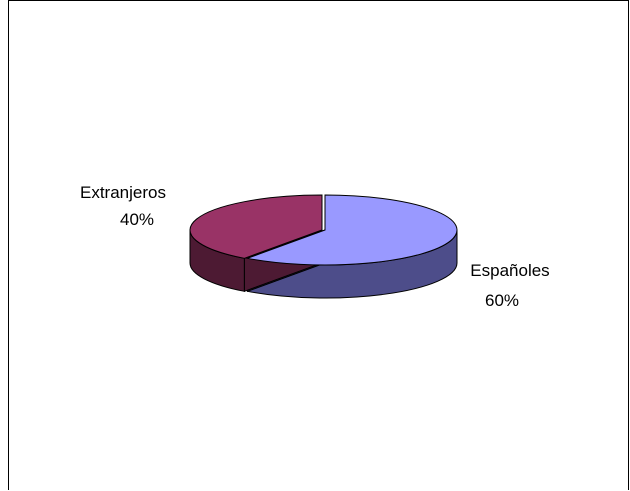 The image size is (630, 491). What do you see at coordinates (509, 270) in the screenshot?
I see `slice-label-espanoles-name: Españoles` at bounding box center [509, 270].